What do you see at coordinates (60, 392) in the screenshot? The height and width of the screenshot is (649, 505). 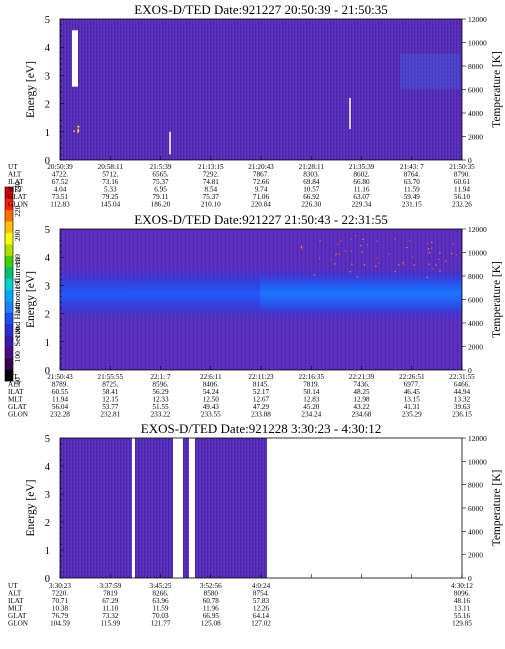 I see `ephemeris-value: 60.55` at bounding box center [60, 392].